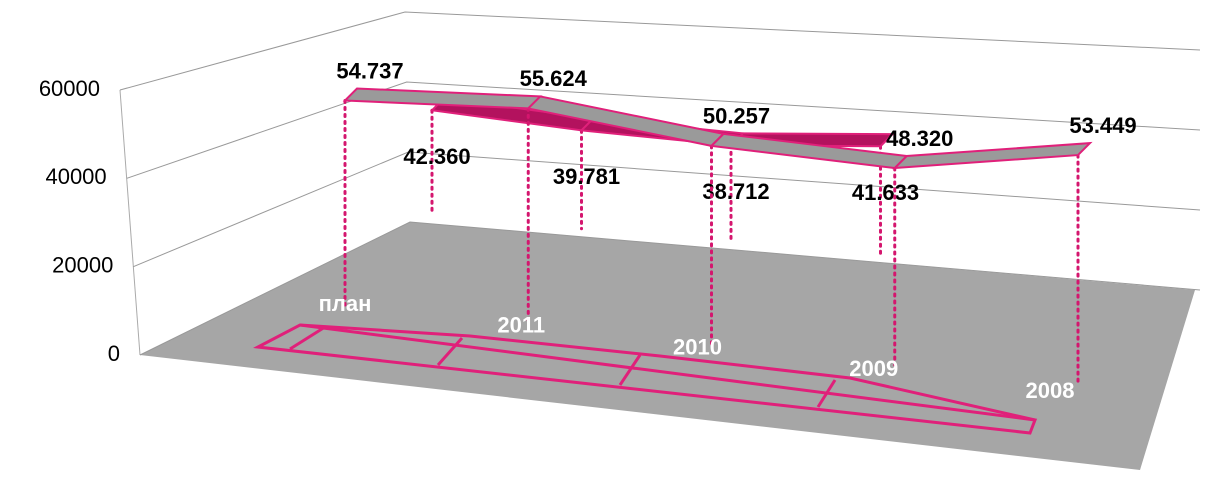  I want to click on data-label: 54.737, so click(369, 70).